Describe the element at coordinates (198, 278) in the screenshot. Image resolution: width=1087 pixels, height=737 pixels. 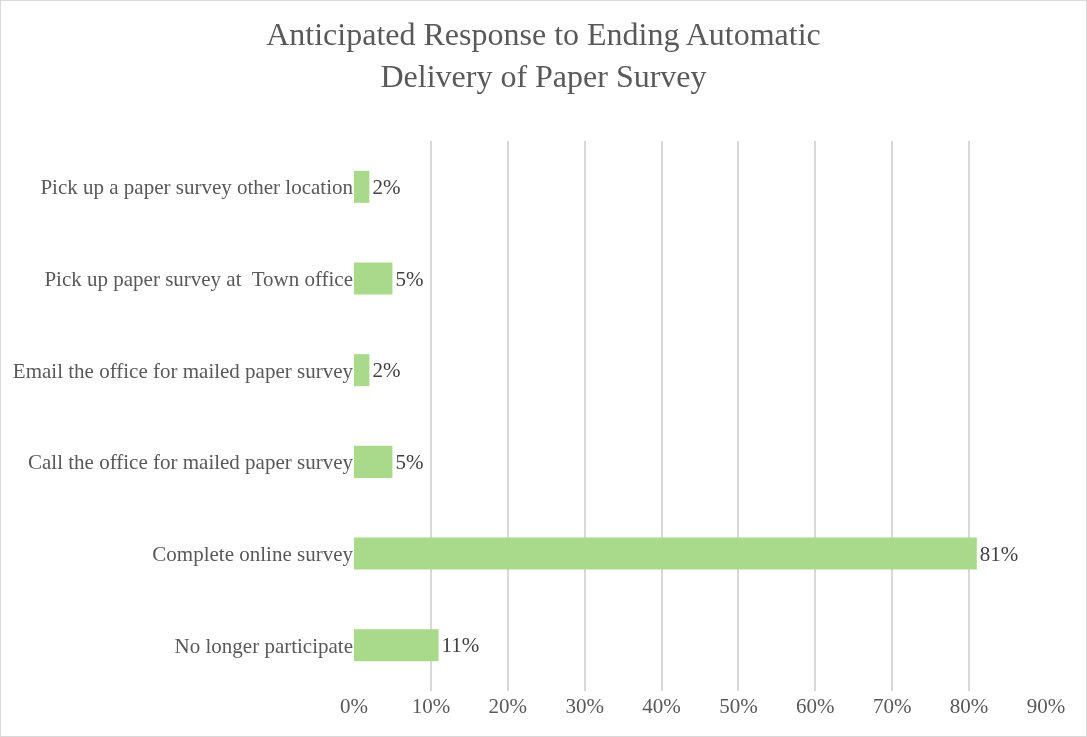
I see `y-tick-label: Pick up paper survey at Town office` at that location.